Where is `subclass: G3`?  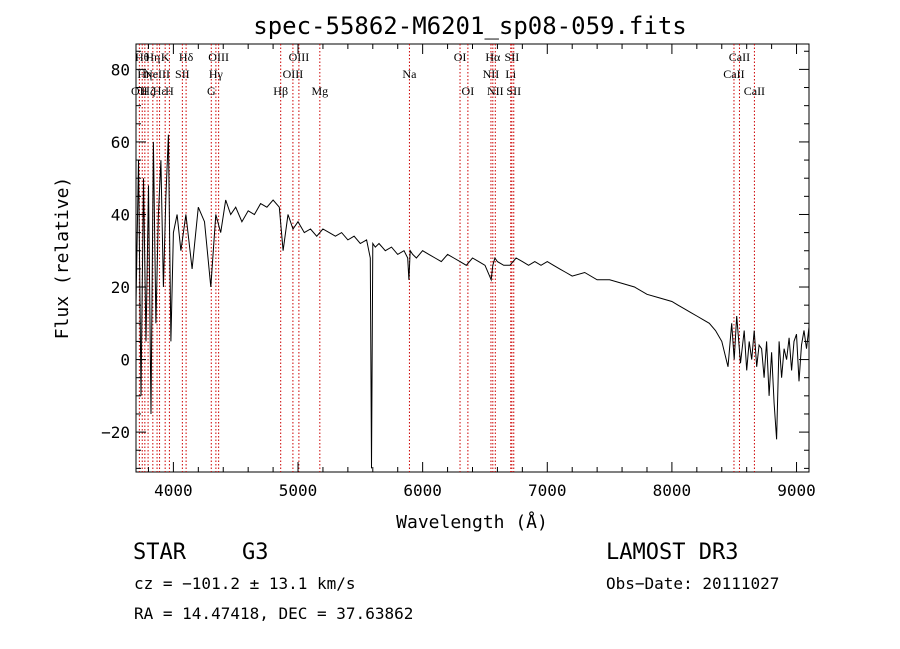
subclass: G3 is located at coordinates (255, 552).